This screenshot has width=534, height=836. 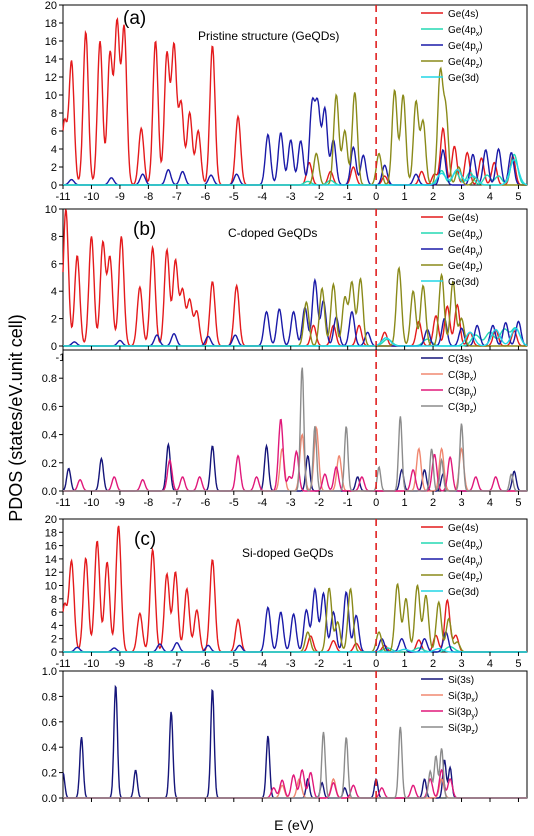 I want to click on legend-entry: Si(3px), so click(x=463, y=697).